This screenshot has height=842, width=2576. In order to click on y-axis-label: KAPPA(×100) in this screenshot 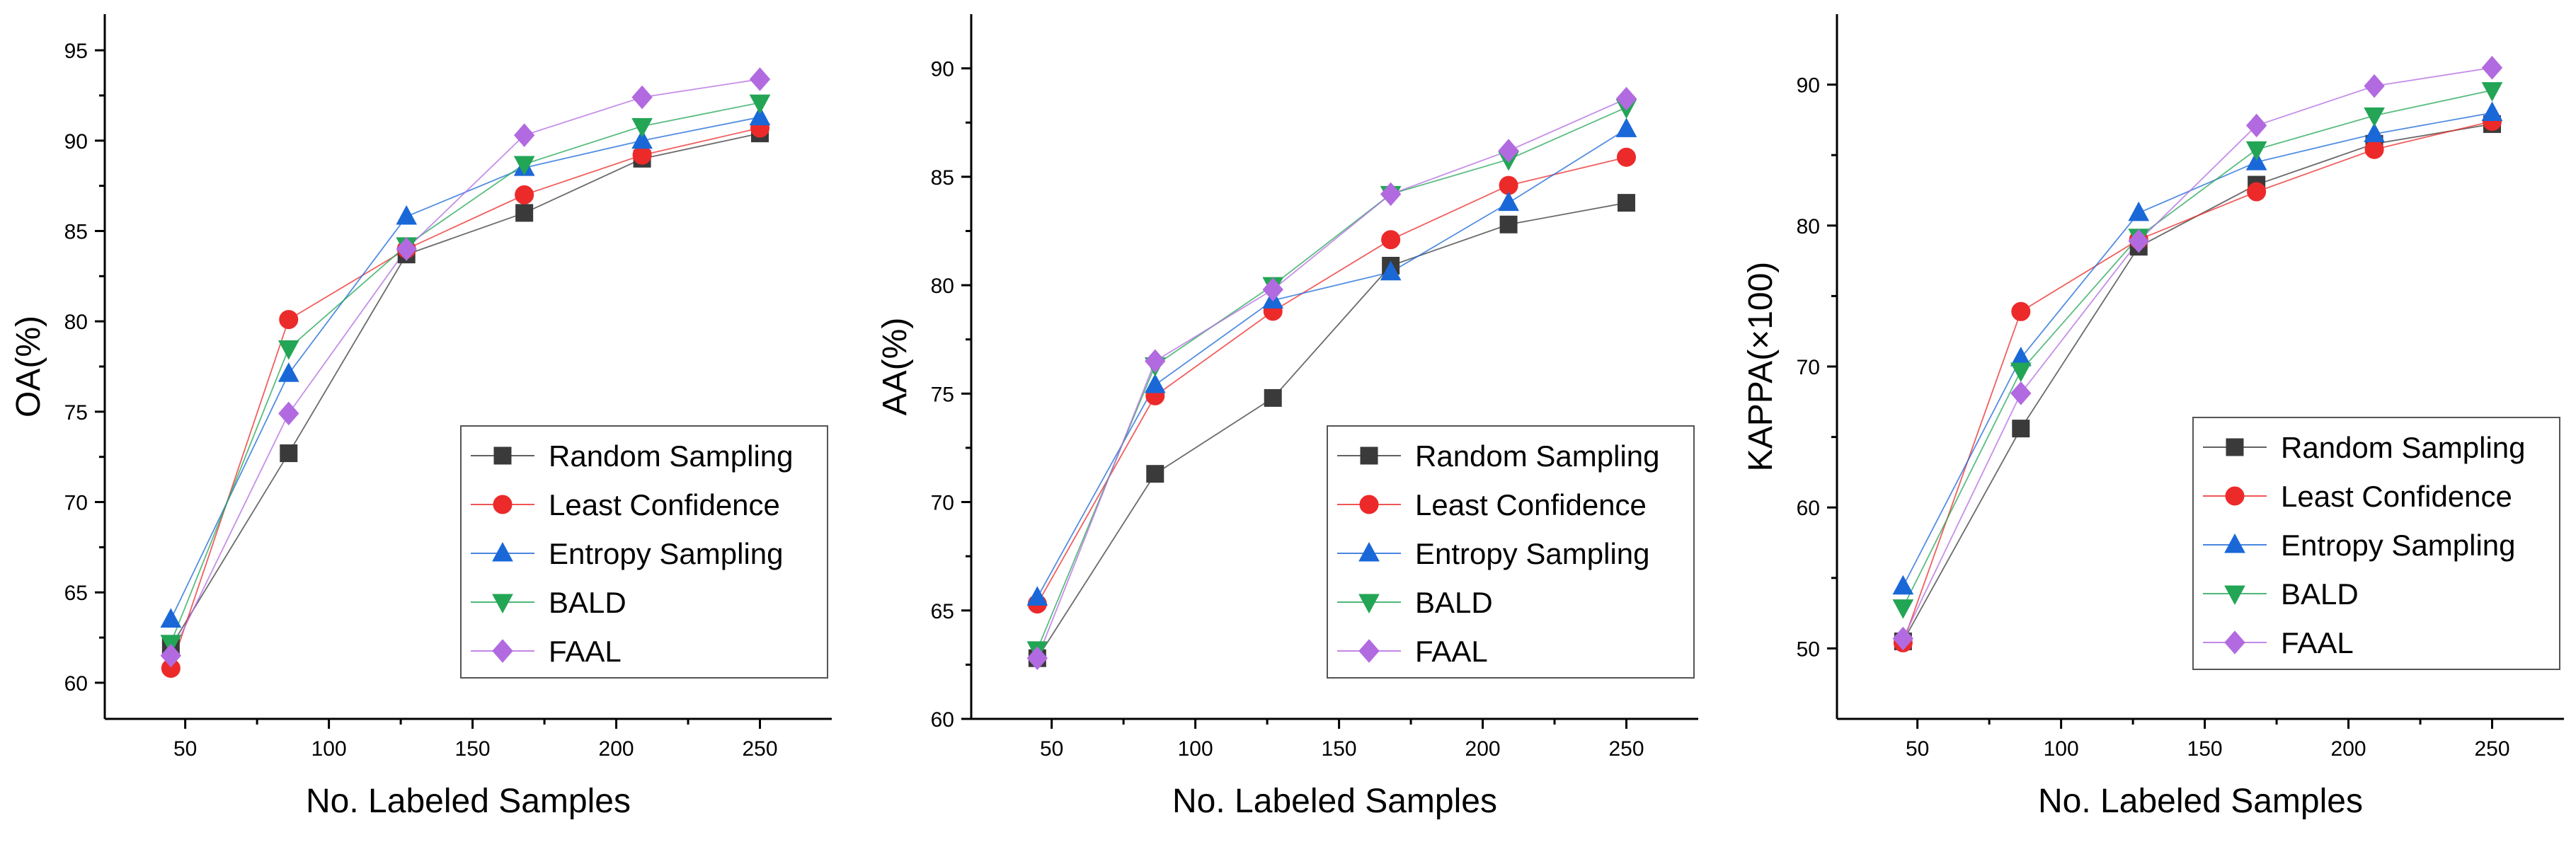, I will do `click(1761, 367)`.